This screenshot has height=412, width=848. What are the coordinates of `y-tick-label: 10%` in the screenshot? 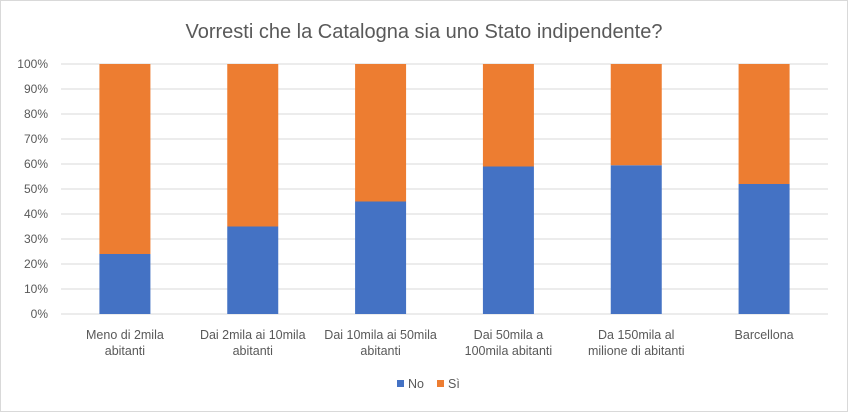 It's located at (36, 289).